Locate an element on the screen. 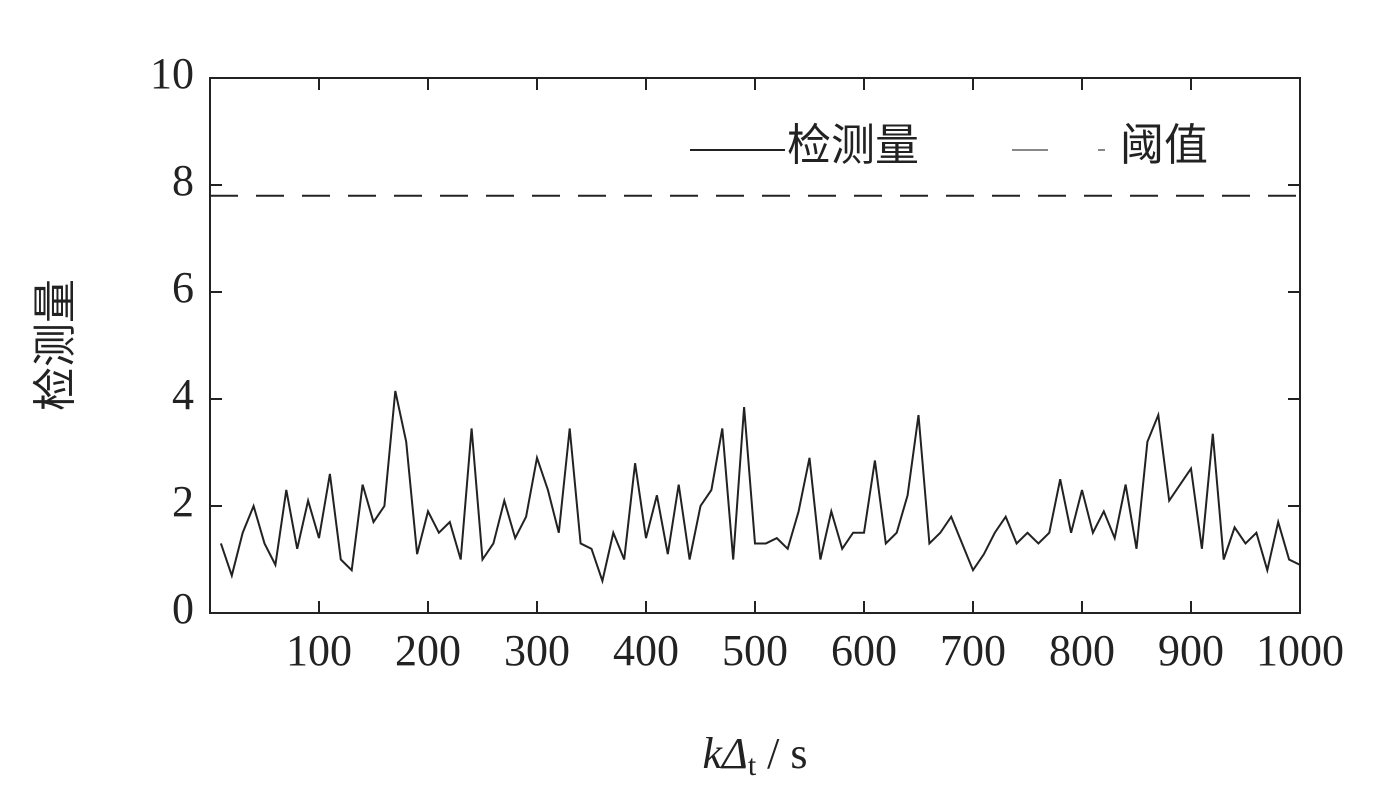  x-tick-label: 1000 is located at coordinates (1300, 650).